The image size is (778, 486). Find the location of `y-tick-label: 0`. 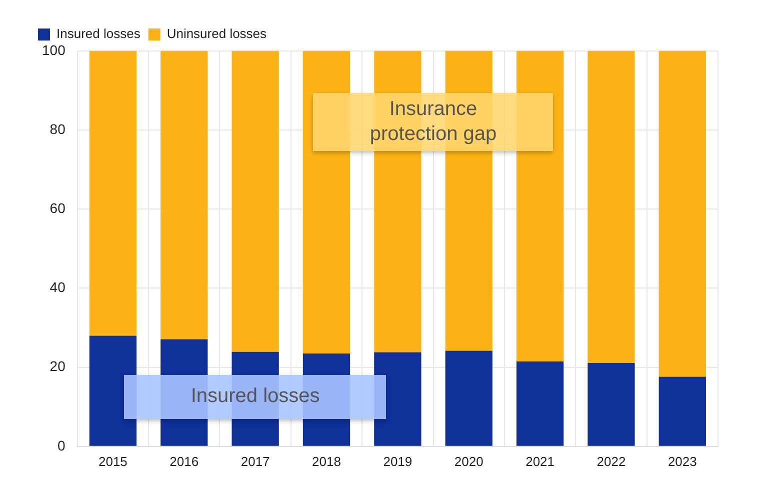

y-tick-label: 0 is located at coordinates (62, 445).